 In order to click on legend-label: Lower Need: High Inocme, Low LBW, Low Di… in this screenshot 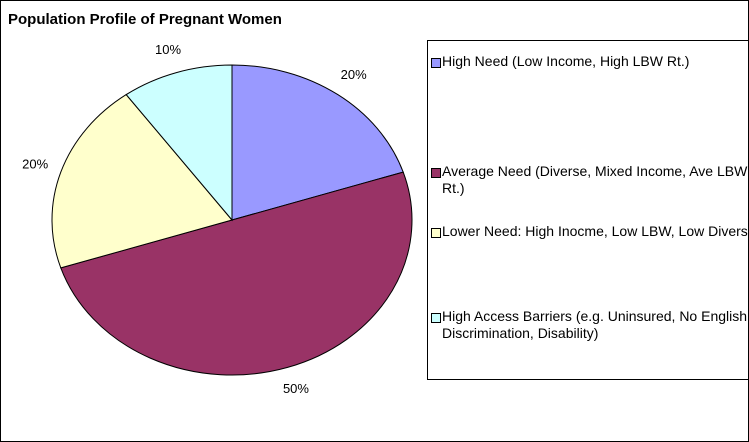, I will do `click(595, 231)`.